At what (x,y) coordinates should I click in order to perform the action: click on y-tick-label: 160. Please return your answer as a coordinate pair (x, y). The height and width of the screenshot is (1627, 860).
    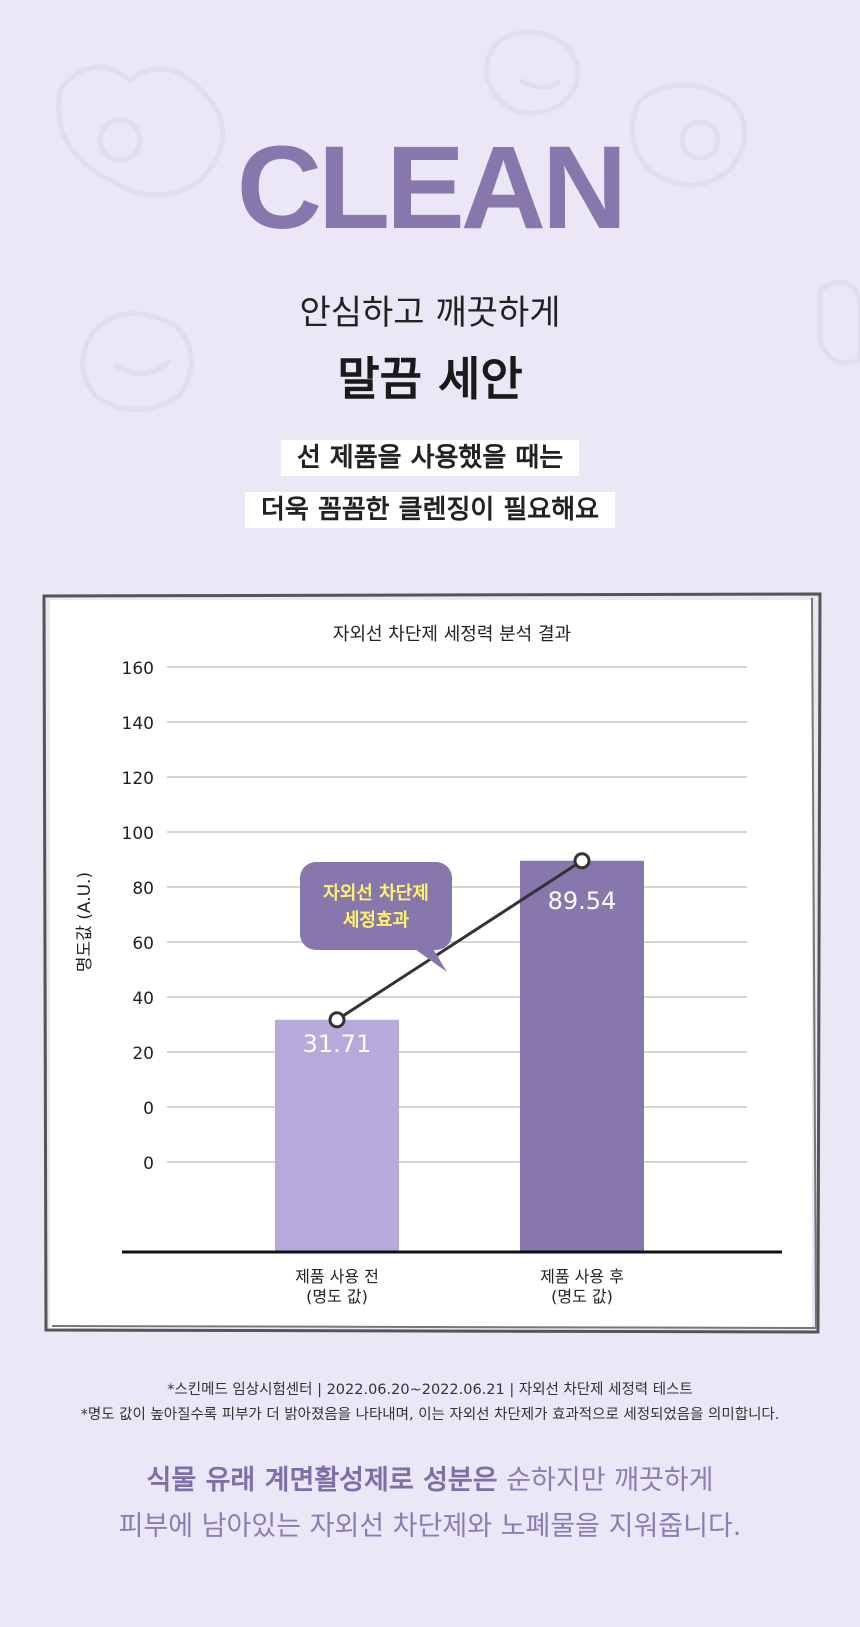
    Looking at the image, I should click on (138, 669).